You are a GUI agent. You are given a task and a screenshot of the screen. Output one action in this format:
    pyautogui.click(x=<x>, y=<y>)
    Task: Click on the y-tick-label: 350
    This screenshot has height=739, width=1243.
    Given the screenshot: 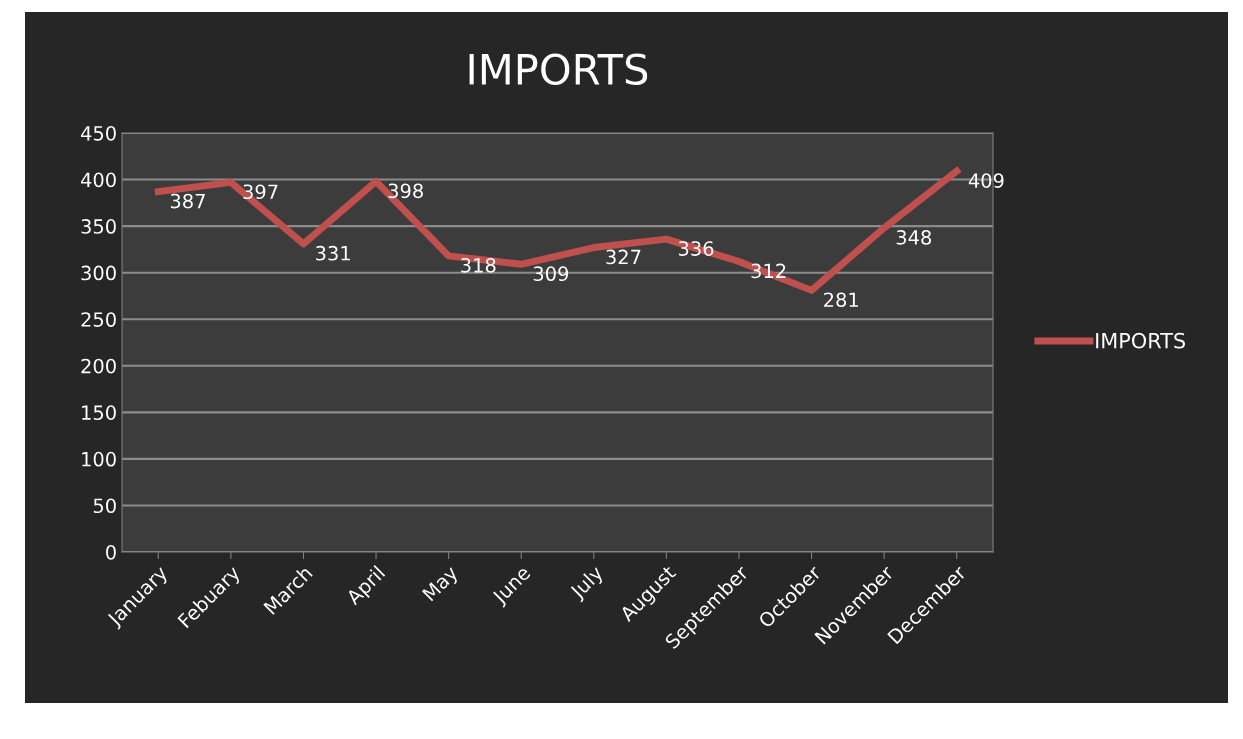 What is the action you would take?
    pyautogui.click(x=98, y=226)
    